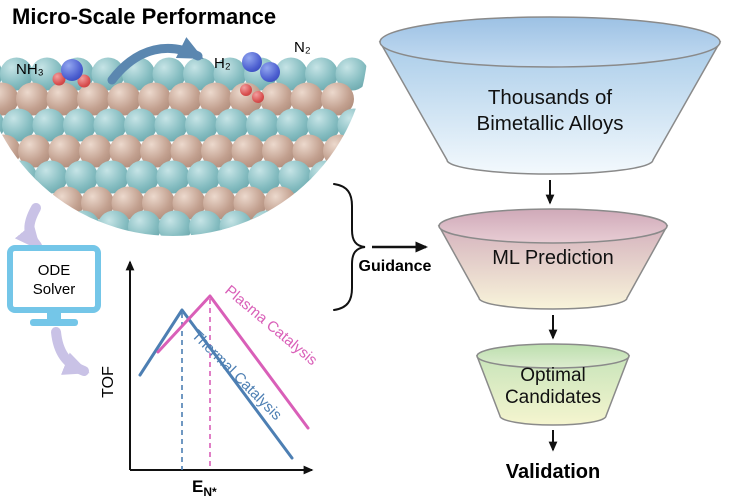 This screenshot has height=504, width=745. I want to click on ode-solver-monitor-icon: ODE Solver, so click(54, 285).